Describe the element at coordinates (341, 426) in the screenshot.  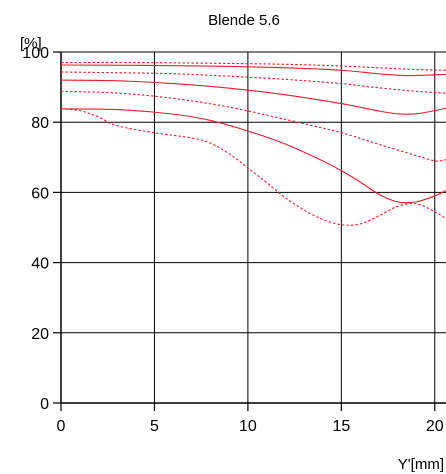
I see `x-tick-label: 15` at that location.